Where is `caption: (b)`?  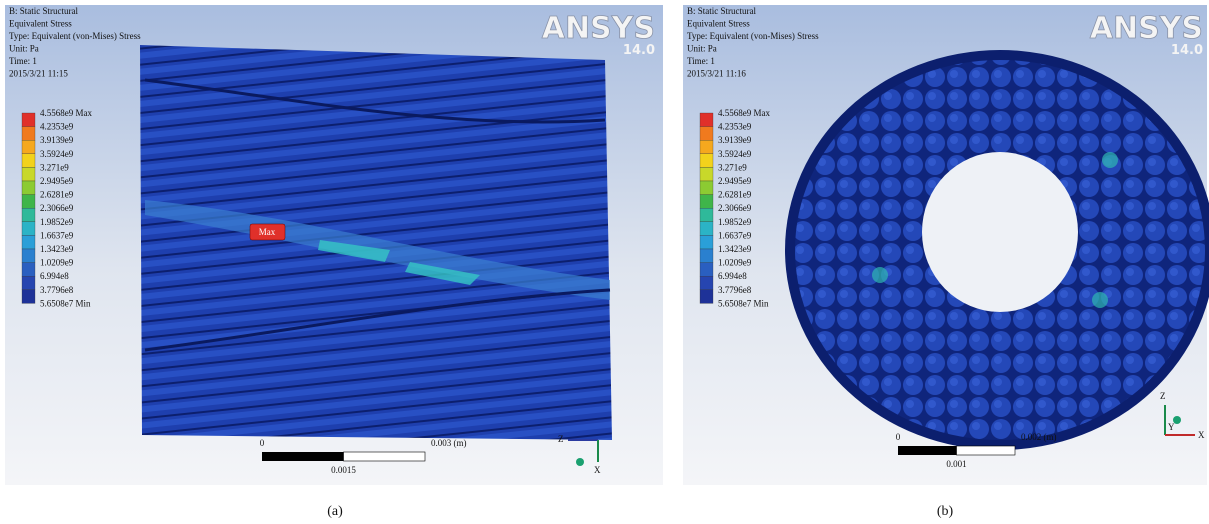 caption: (b) is located at coordinates (945, 511).